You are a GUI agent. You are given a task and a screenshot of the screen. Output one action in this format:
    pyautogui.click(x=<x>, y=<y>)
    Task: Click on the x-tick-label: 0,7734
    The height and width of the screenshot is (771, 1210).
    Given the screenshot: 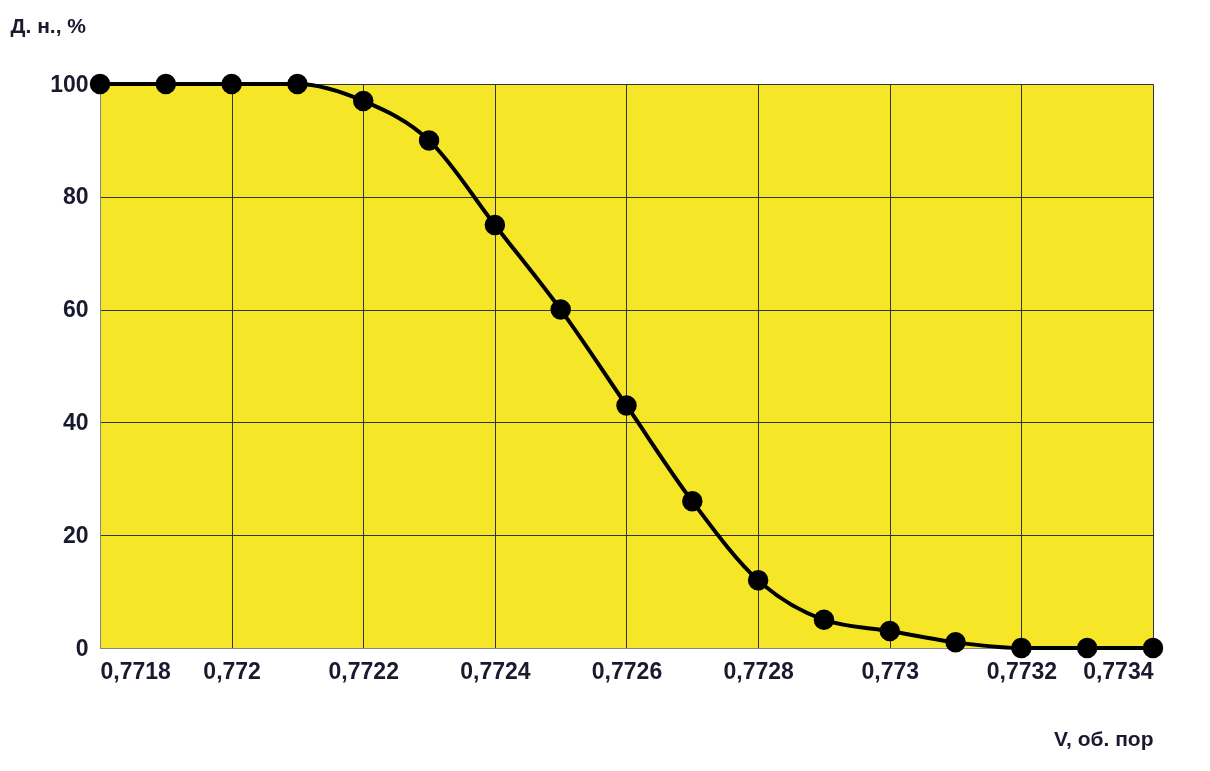 What is the action you would take?
    pyautogui.click(x=1118, y=670)
    